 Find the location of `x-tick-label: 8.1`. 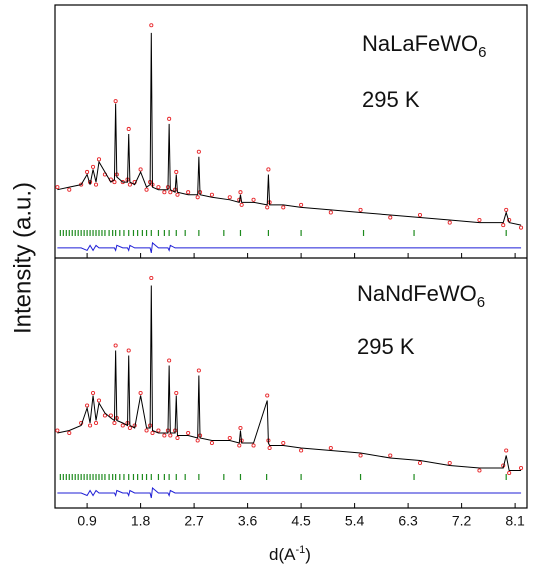

x-tick-label: 8.1 is located at coordinates (515, 521).